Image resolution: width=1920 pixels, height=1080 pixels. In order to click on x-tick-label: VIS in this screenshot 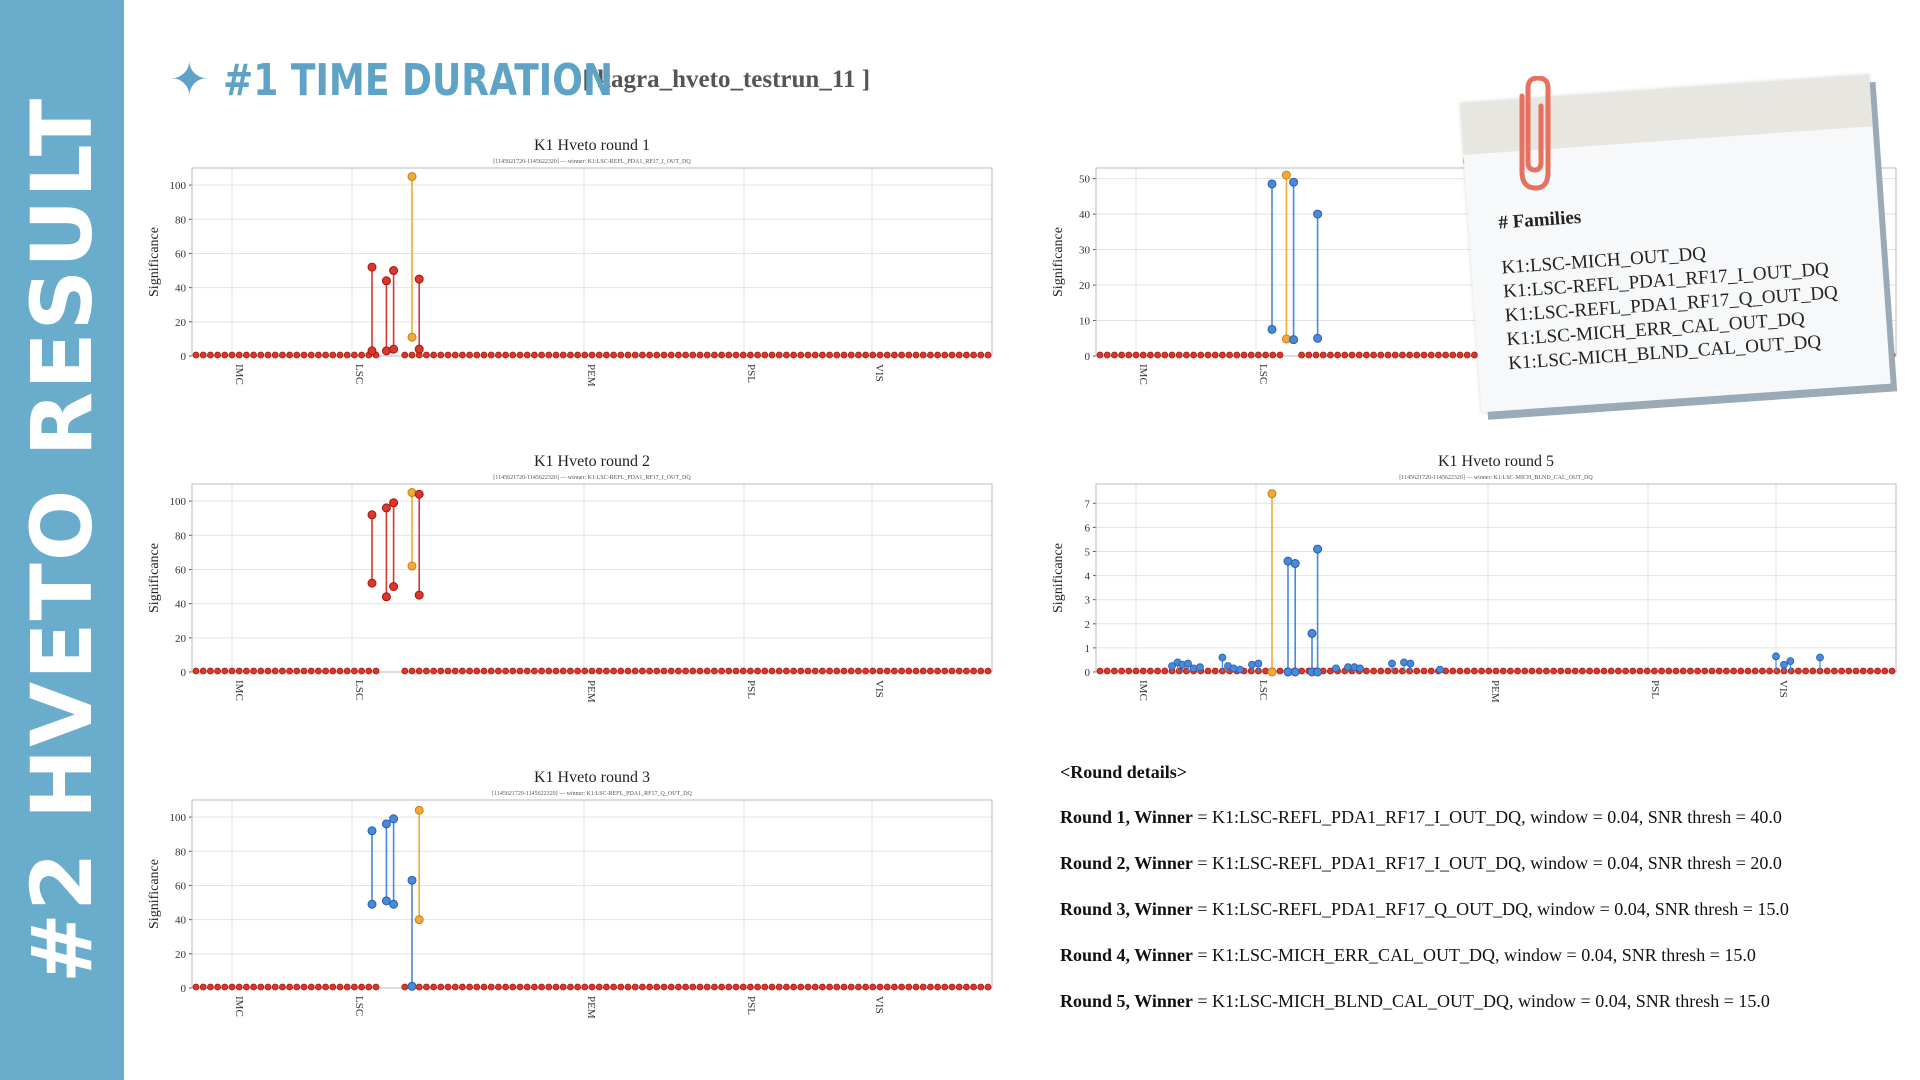, I will do `click(879, 1005)`.